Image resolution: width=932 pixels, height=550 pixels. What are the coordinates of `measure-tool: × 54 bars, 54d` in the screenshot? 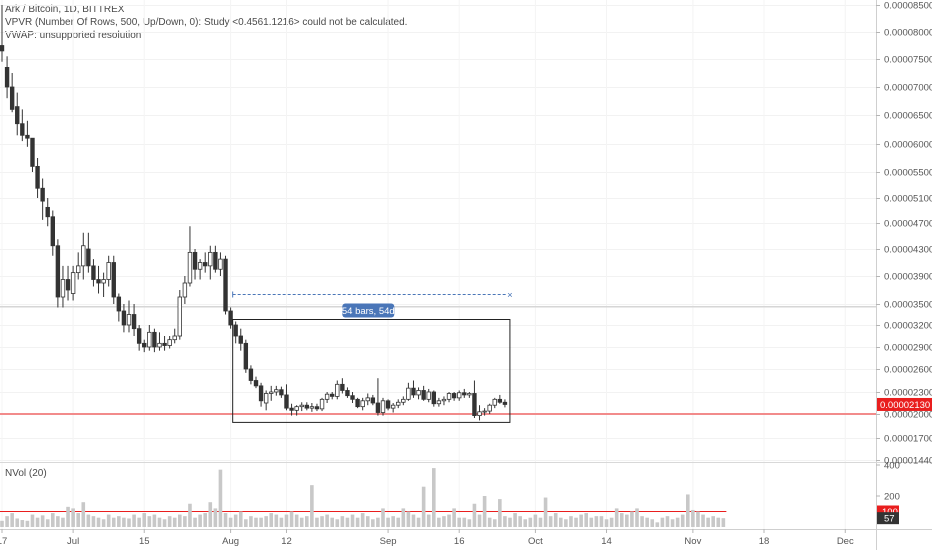 It's located at (372, 356).